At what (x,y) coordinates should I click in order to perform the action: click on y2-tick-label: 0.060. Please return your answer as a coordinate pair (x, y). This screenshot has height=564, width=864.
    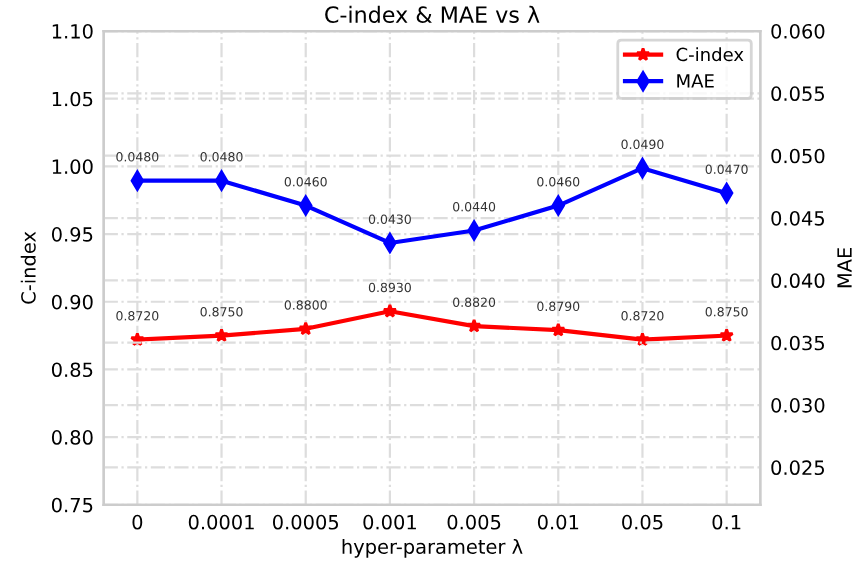
    Looking at the image, I should click on (798, 31).